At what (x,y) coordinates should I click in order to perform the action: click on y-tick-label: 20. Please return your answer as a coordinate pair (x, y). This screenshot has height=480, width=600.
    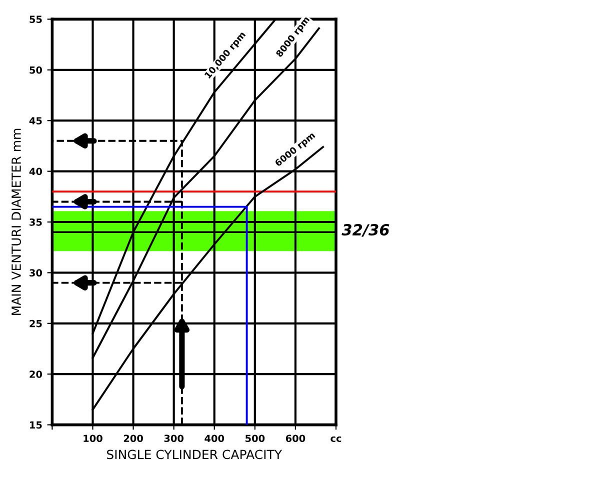
    Looking at the image, I should click on (36, 374).